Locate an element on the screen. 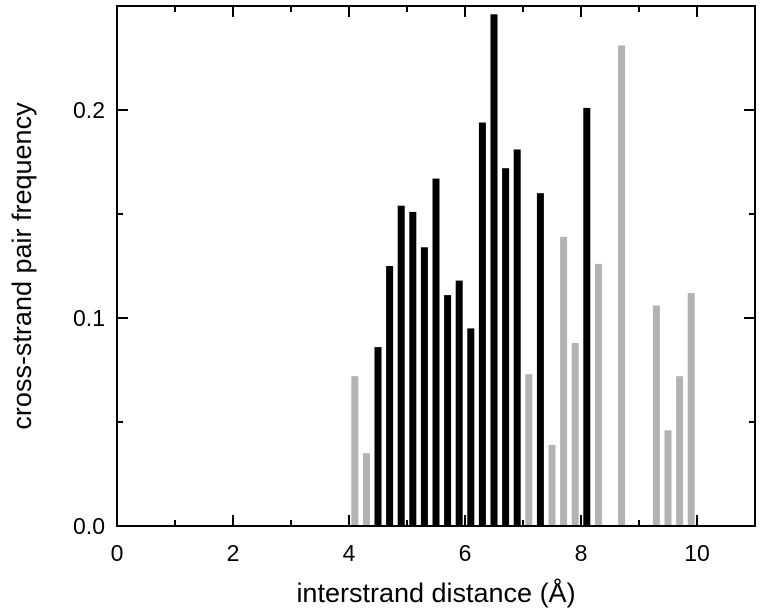 The height and width of the screenshot is (614, 762). x-tick-label-2: 2 is located at coordinates (233, 553).